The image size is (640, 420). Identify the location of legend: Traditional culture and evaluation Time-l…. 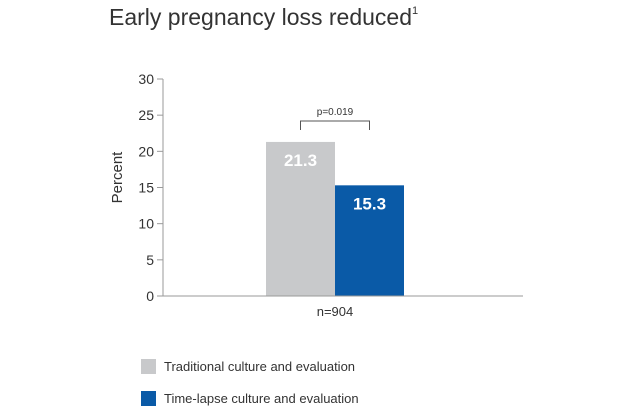
(250, 388).